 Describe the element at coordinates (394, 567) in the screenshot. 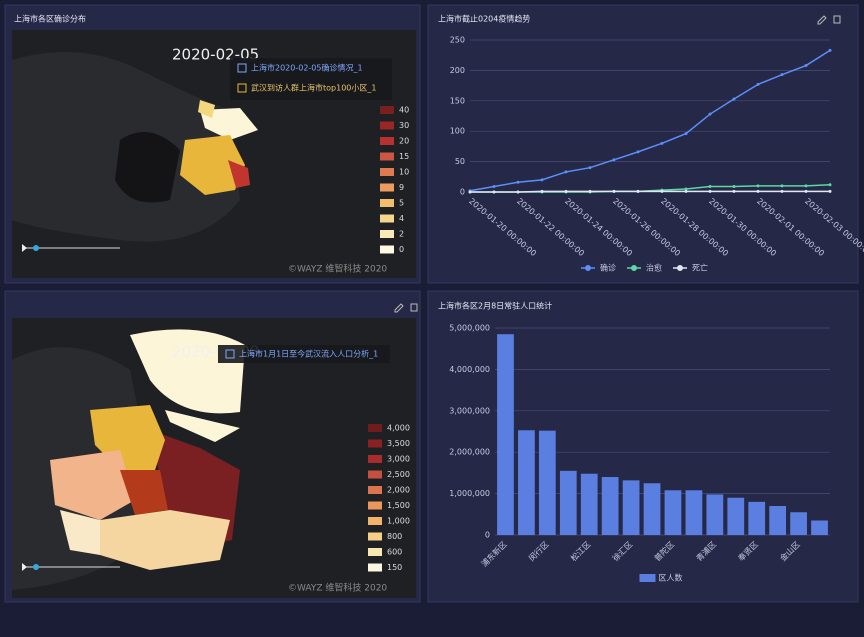

I see `scale-label: 150` at that location.